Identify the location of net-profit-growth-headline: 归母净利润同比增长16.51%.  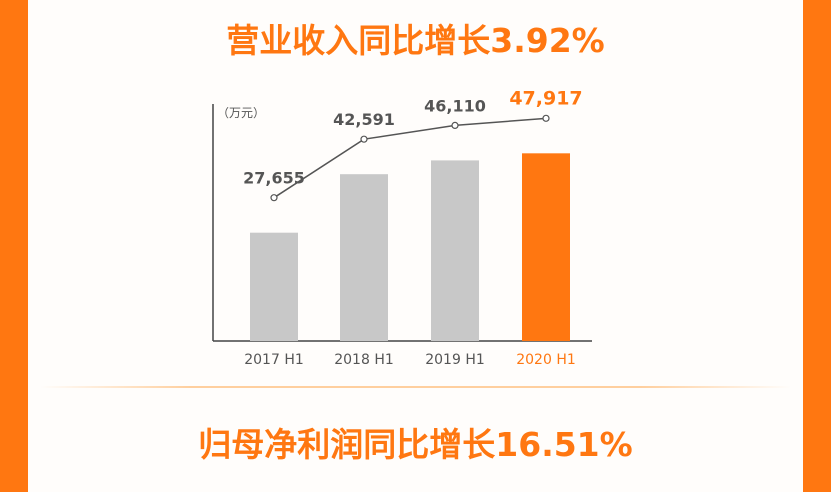
(415, 444).